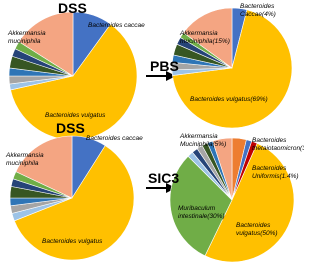 This screenshot has width=320, height=263. I want to click on slice-label: Muribaculum intestinale(30%), so click(201, 212).